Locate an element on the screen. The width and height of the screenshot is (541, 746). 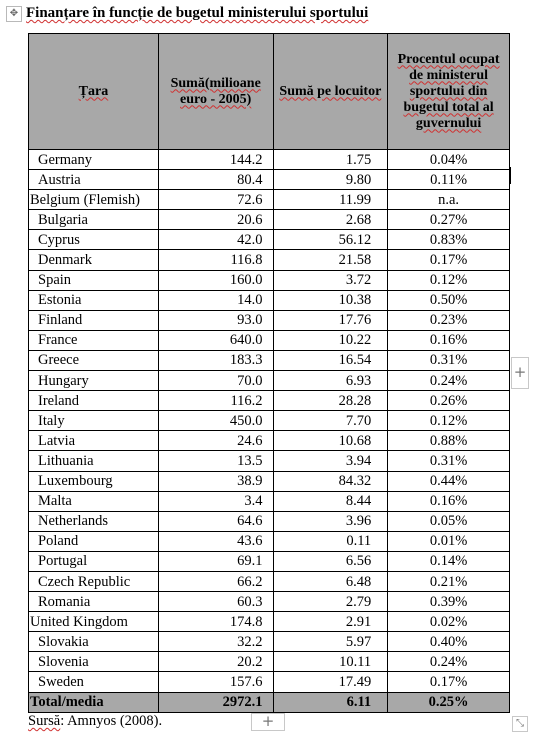
per-capita-cell: 11.99 is located at coordinates (330, 200).